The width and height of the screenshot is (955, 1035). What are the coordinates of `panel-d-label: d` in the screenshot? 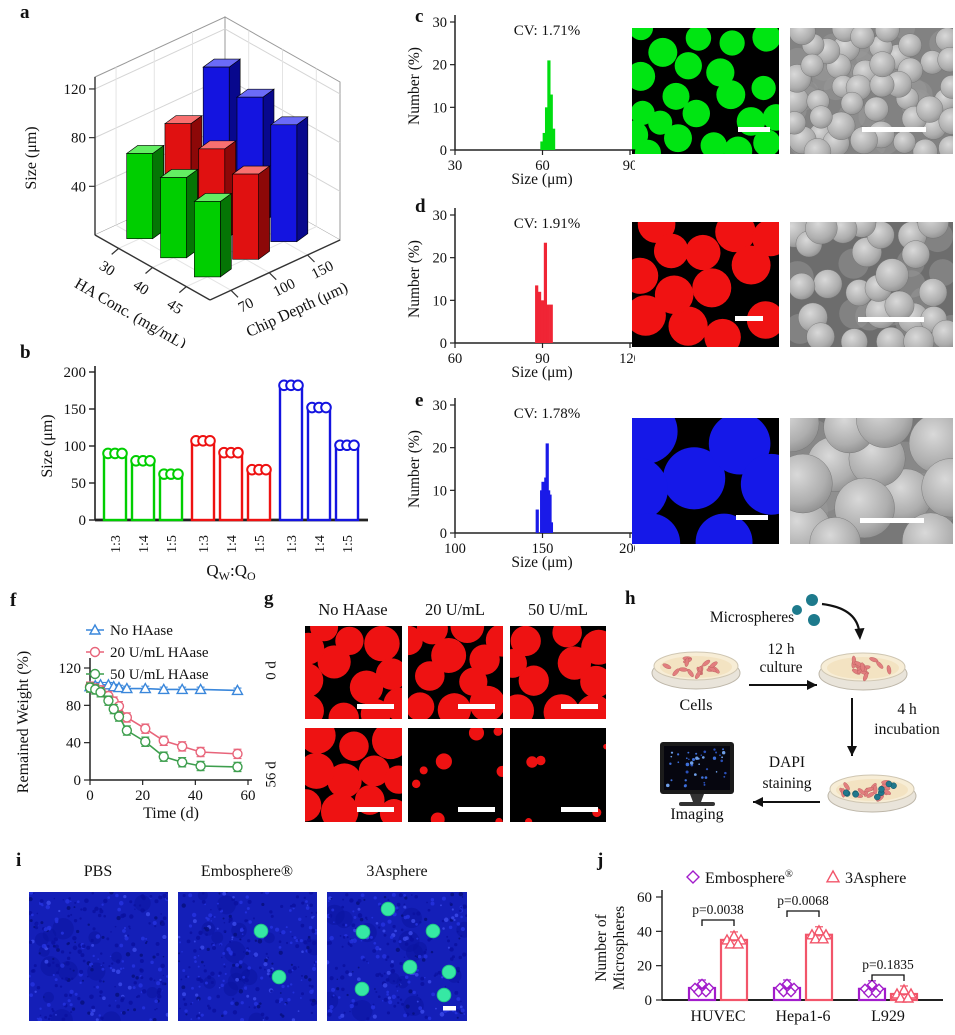 It's located at (420, 206).